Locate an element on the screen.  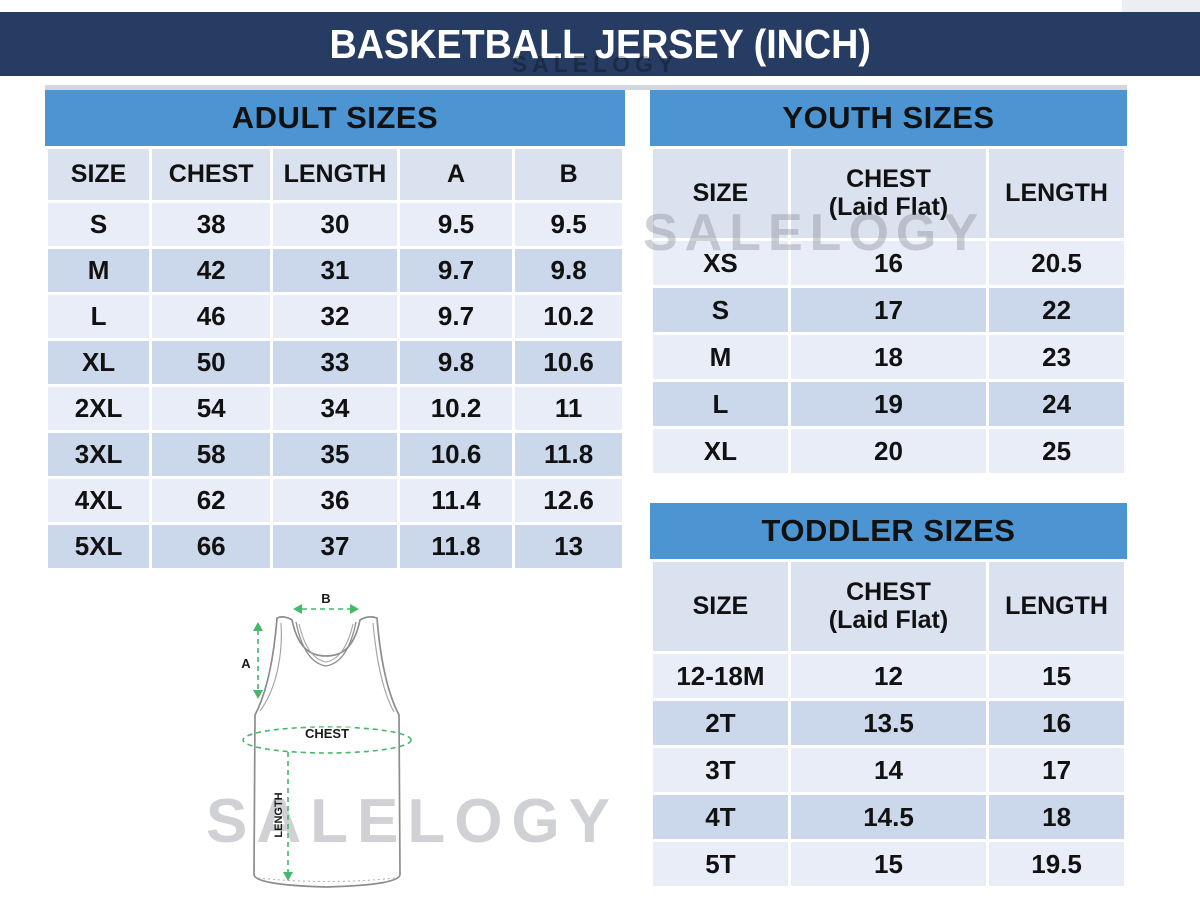
measurement-arrows is located at coordinates (327, 740).